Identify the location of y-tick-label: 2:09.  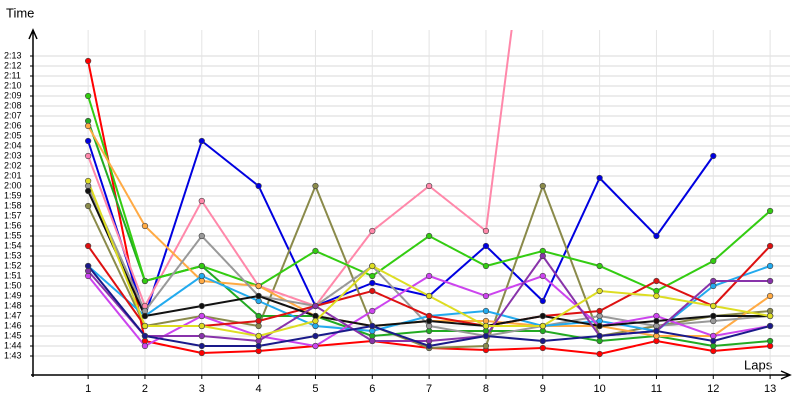
(13, 95).